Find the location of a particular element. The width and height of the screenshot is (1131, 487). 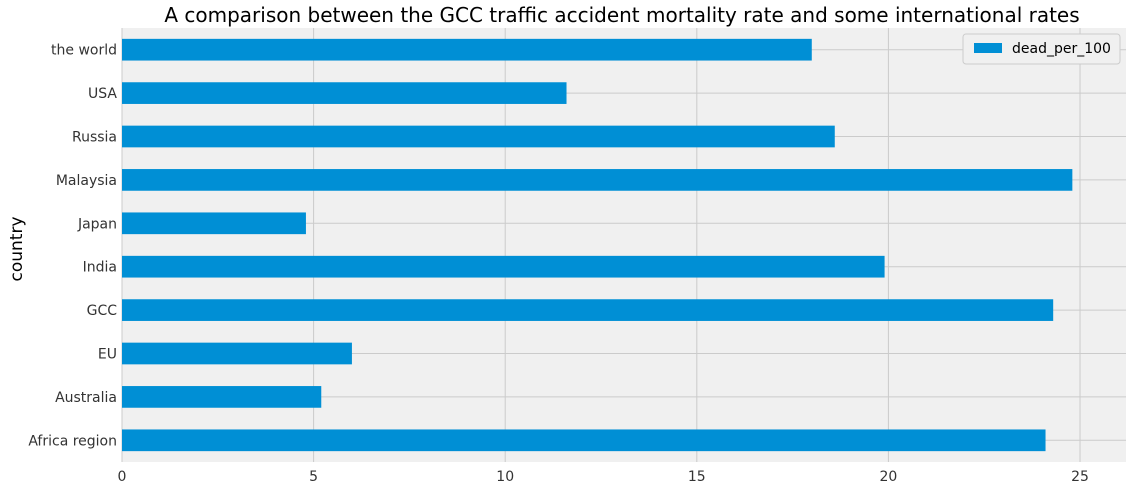

y-tick-label: Japan is located at coordinates (97, 224).